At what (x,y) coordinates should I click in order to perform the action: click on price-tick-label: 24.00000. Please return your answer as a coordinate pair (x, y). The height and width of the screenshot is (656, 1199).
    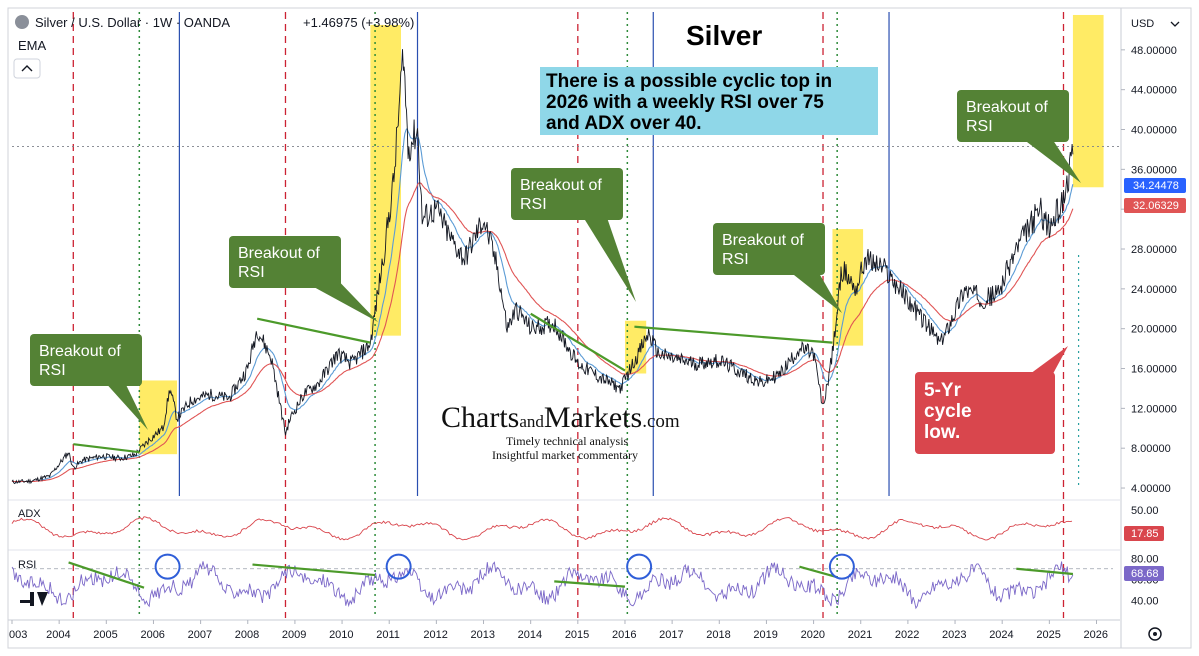
    Looking at the image, I should click on (1154, 290).